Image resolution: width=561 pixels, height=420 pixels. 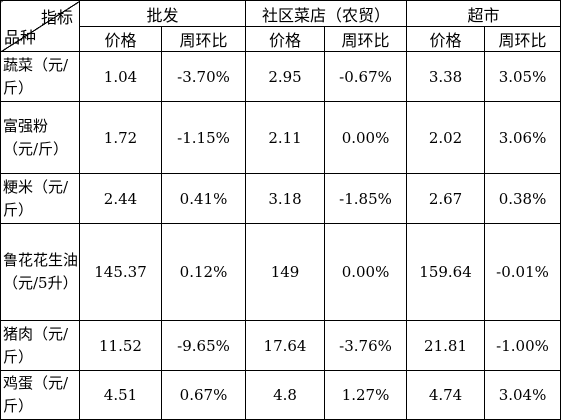 What do you see at coordinates (120, 272) in the screenshot?
I see `value-cell: 145.37` at bounding box center [120, 272].